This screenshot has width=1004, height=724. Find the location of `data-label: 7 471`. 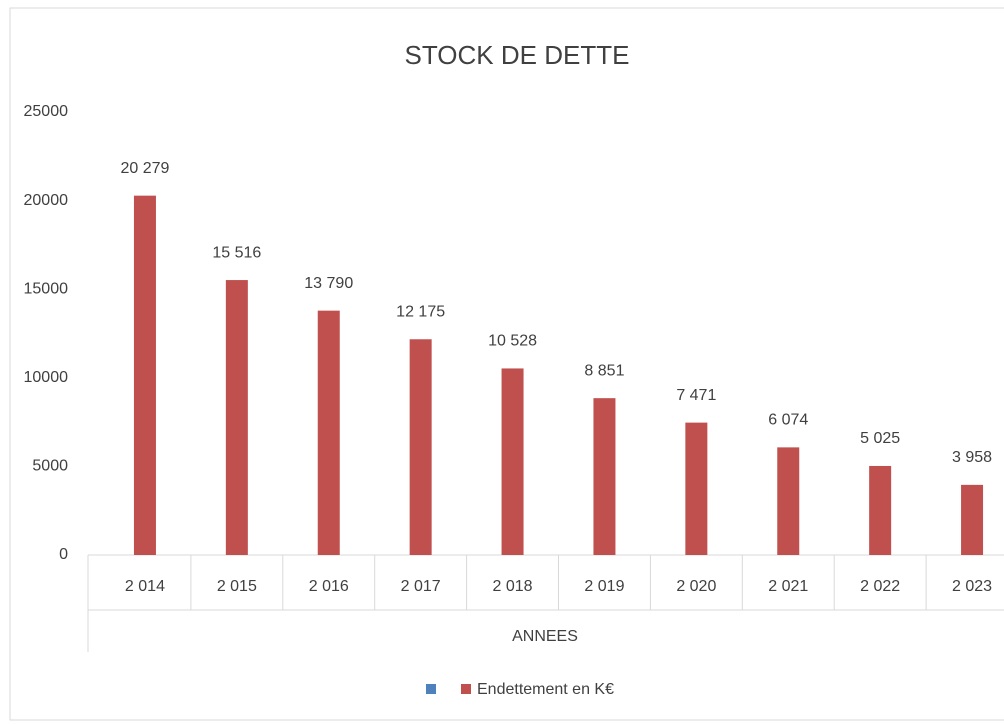

data-label: 7 471 is located at coordinates (696, 395).